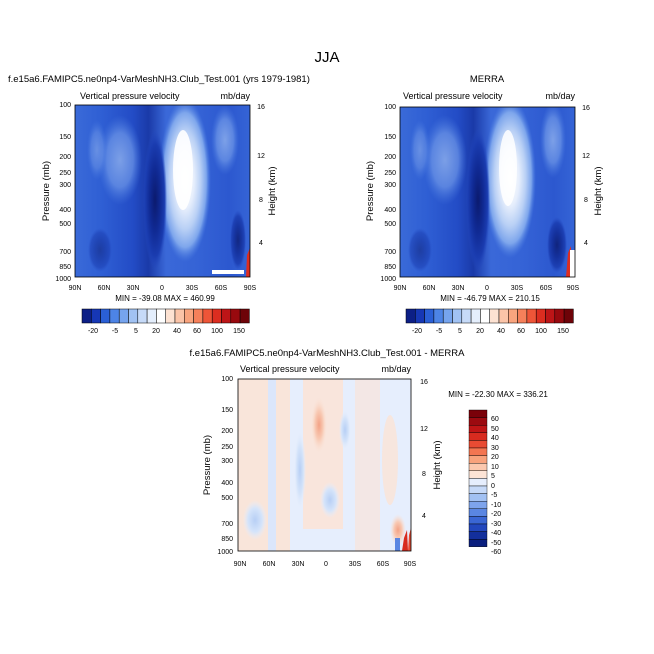 The height and width of the screenshot is (654, 654). Describe the element at coordinates (163, 288) in the screenshot. I see `x-ticks: 90N 60N 30N 0 30S 60S 90S` at that location.